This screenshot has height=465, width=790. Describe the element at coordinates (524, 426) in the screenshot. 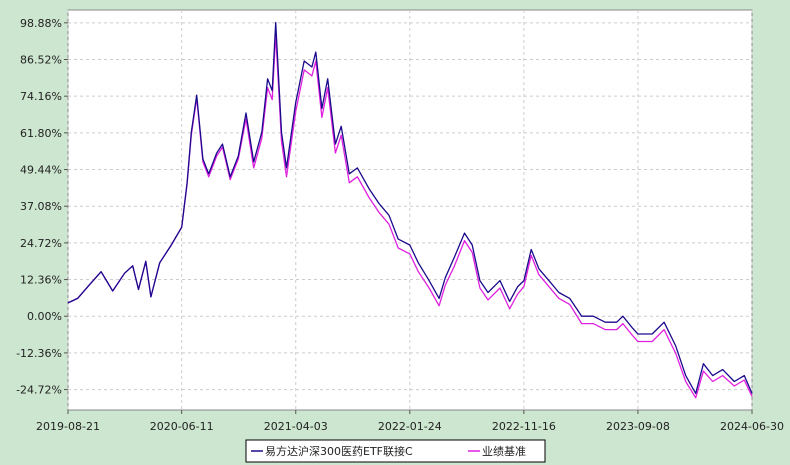

I see `x-tick-label: 2022-11-16` at that location.